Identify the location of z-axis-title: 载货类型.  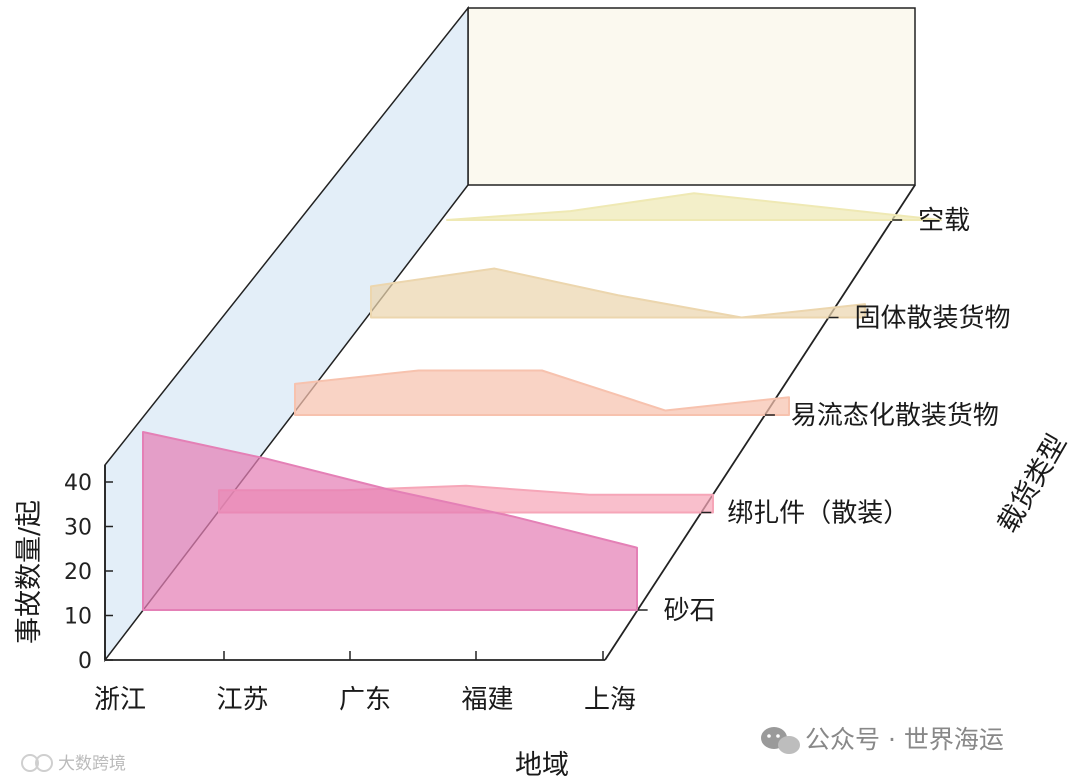
(1032, 483).